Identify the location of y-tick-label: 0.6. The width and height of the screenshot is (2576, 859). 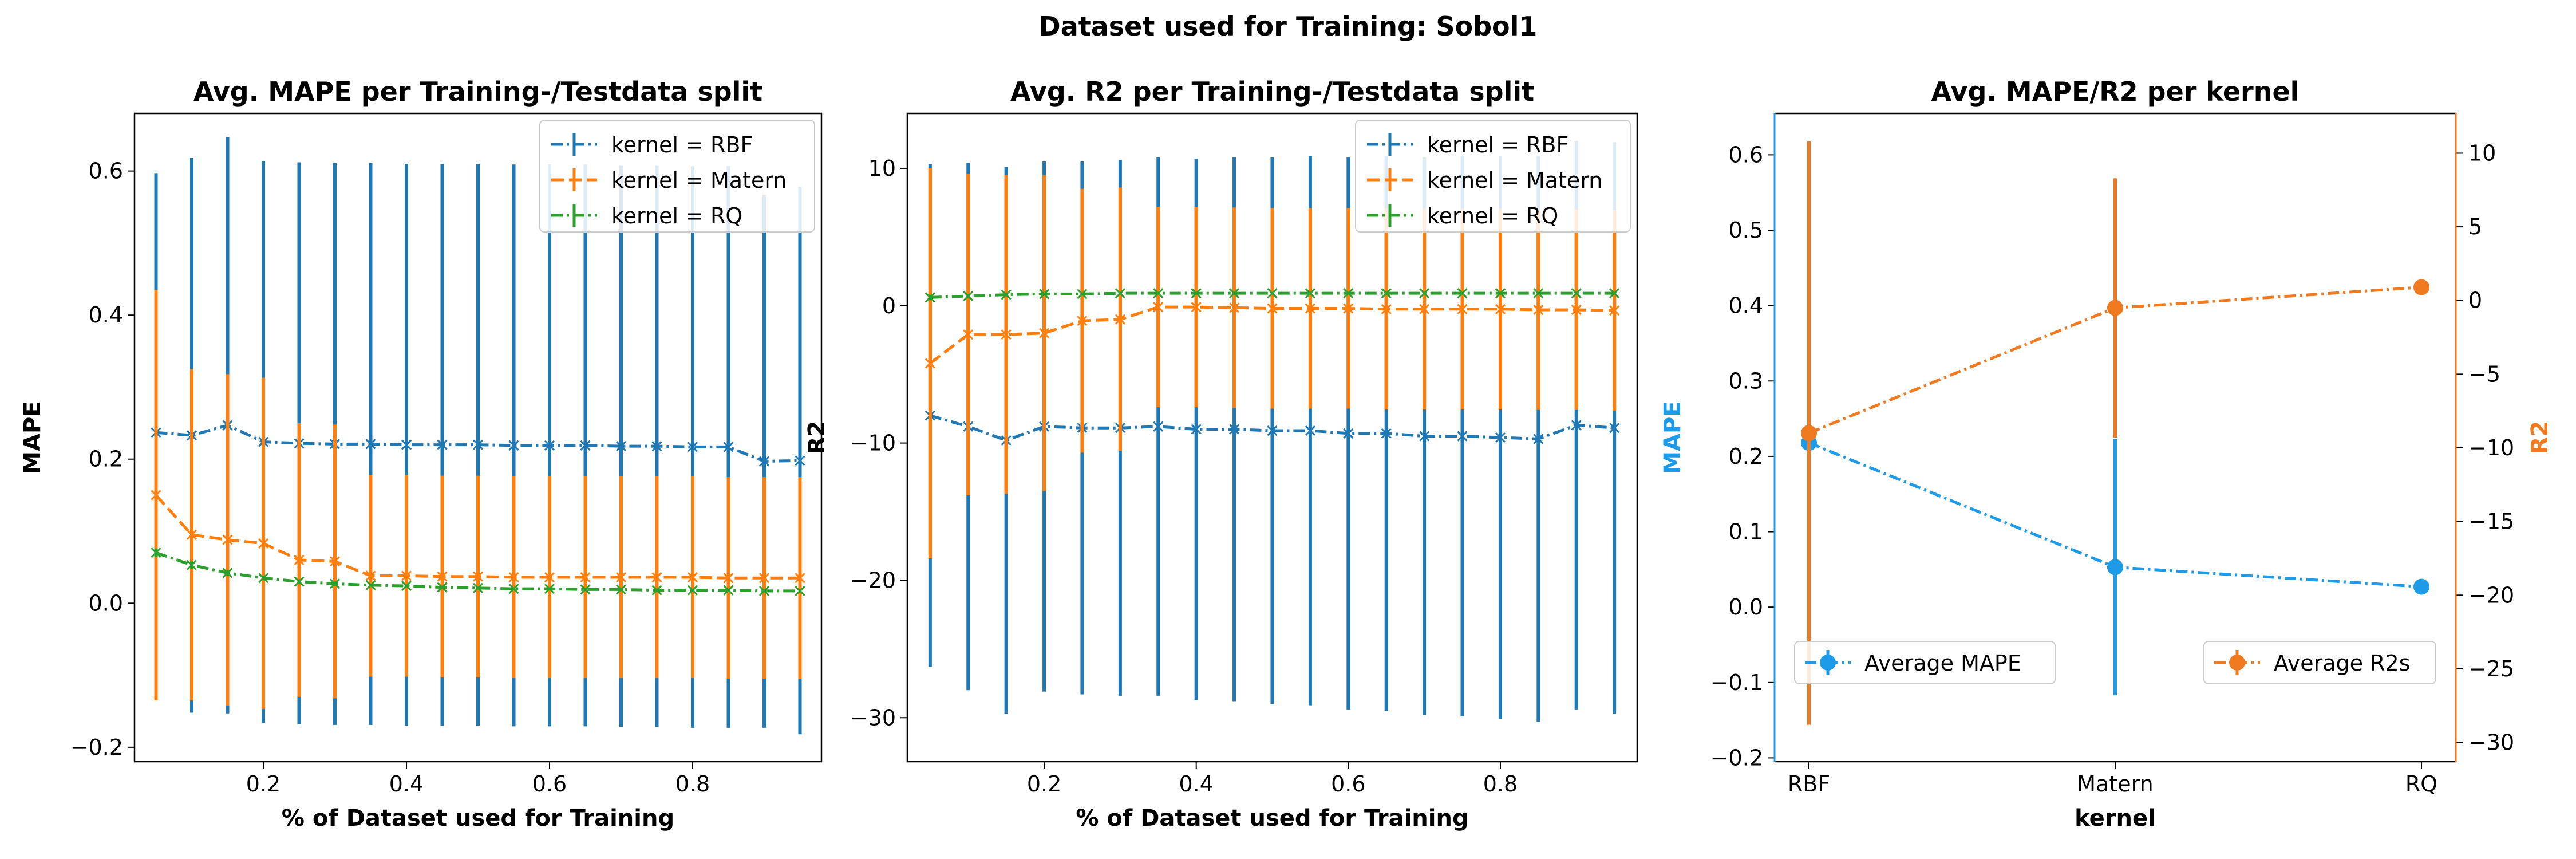
(106, 171).